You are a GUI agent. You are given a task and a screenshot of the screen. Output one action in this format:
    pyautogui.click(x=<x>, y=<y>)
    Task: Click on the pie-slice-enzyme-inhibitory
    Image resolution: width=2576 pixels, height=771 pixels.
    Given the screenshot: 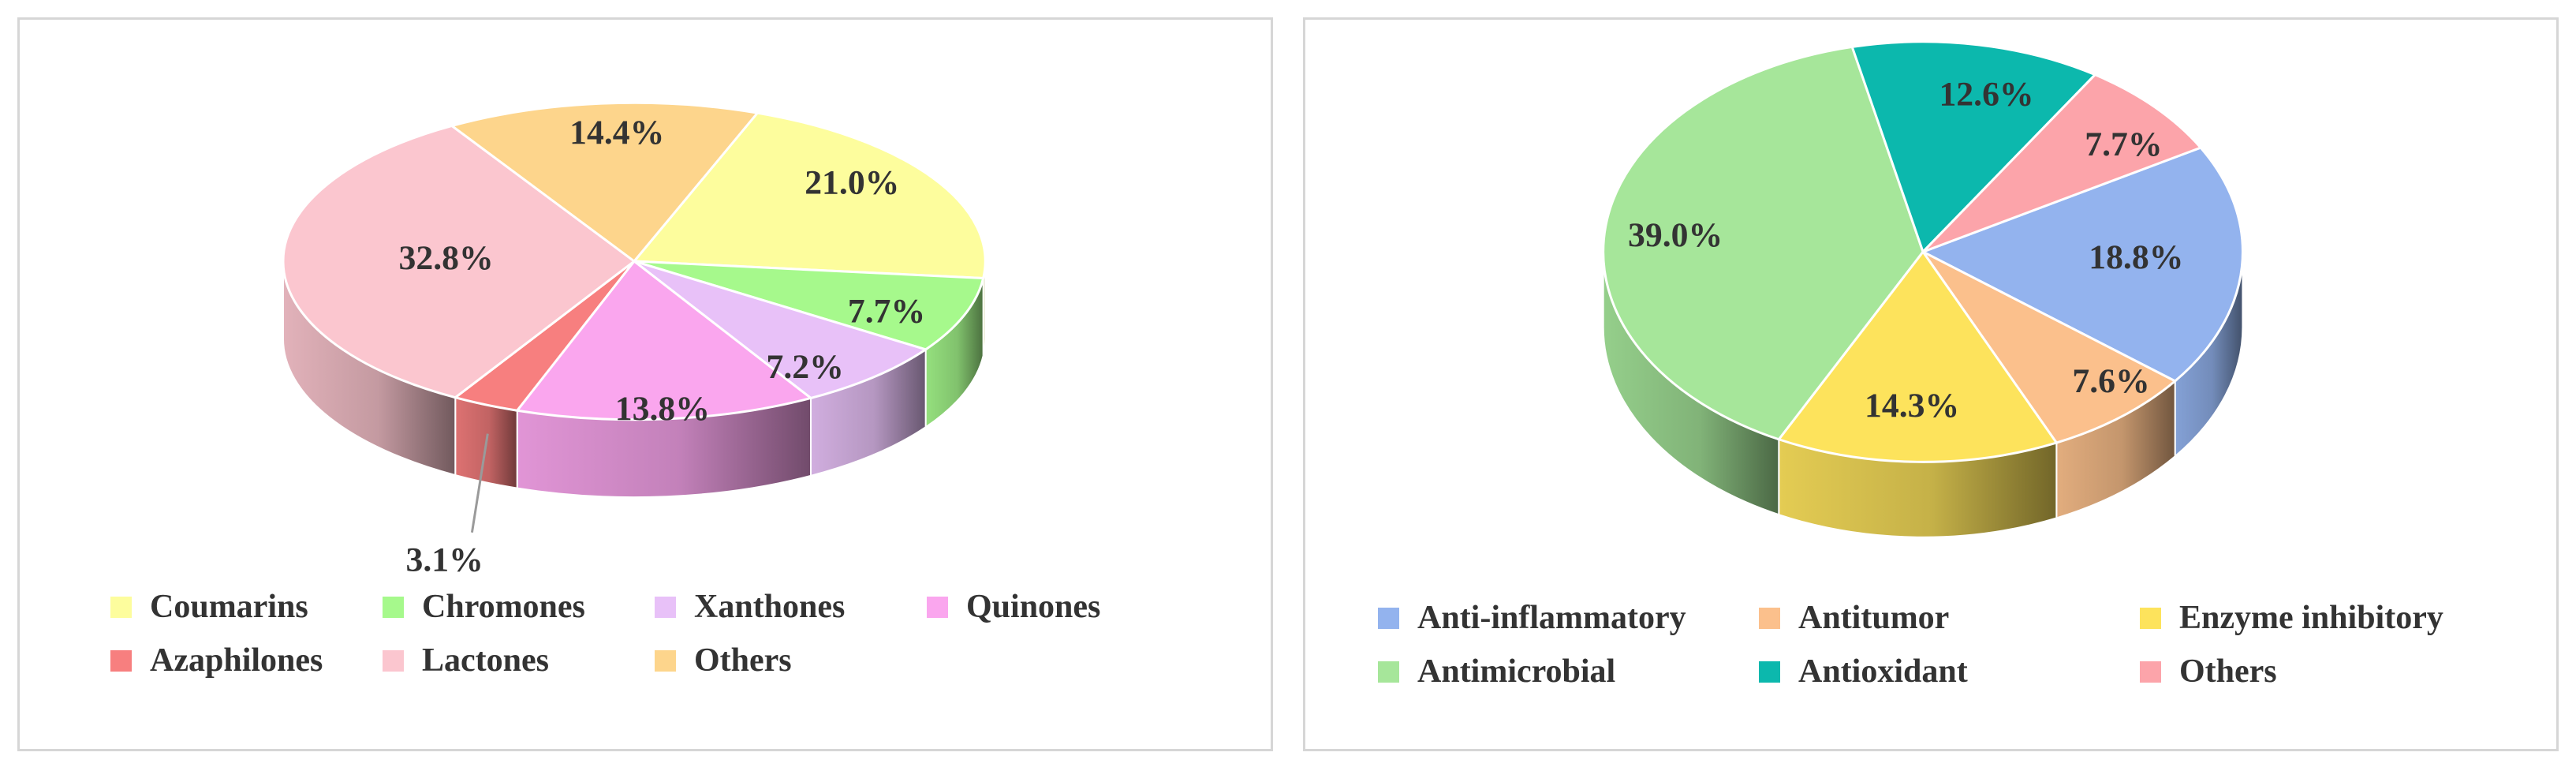 What is the action you would take?
    pyautogui.click(x=1917, y=356)
    